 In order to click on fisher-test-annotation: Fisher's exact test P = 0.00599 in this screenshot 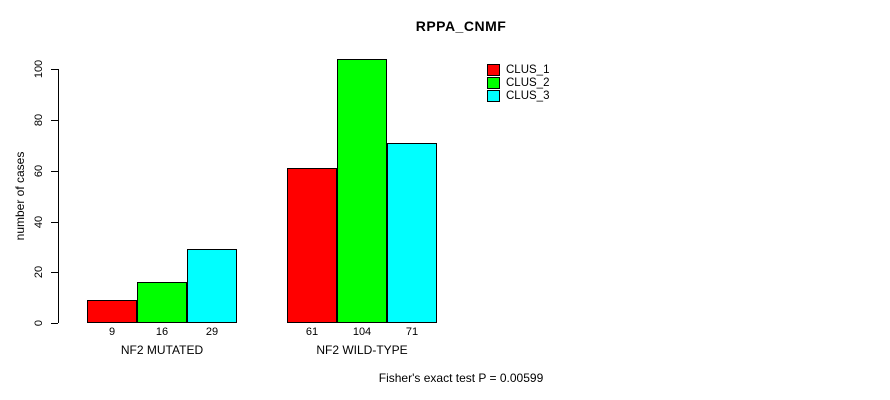, I will do `click(461, 378)`.